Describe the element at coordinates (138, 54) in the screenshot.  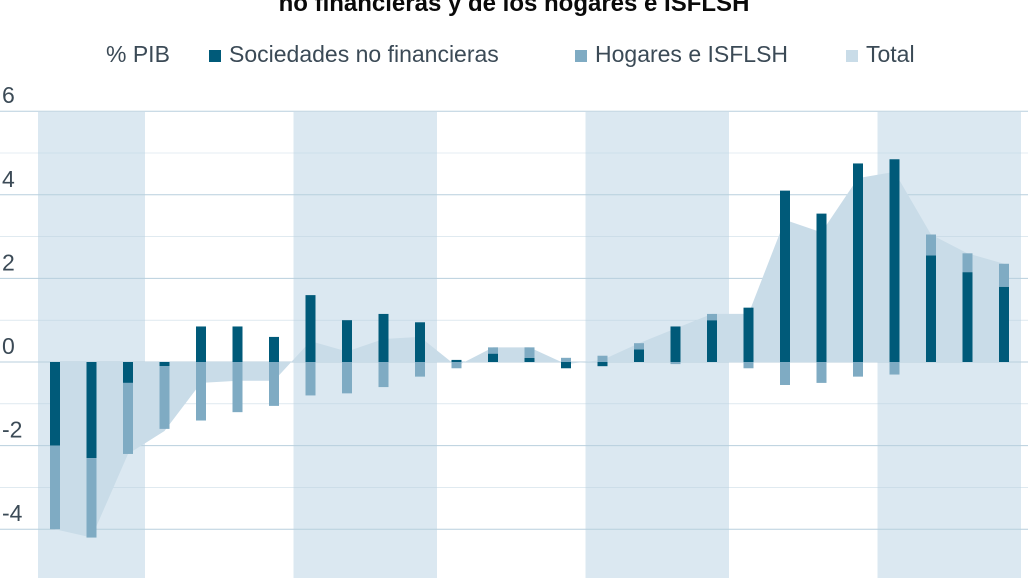
I see `legend-unit-label: % PIB` at that location.